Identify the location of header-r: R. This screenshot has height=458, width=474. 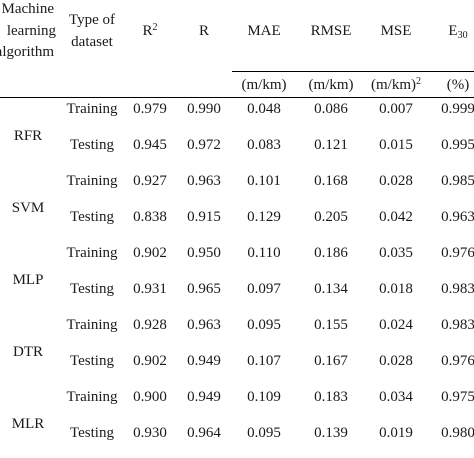
(204, 31).